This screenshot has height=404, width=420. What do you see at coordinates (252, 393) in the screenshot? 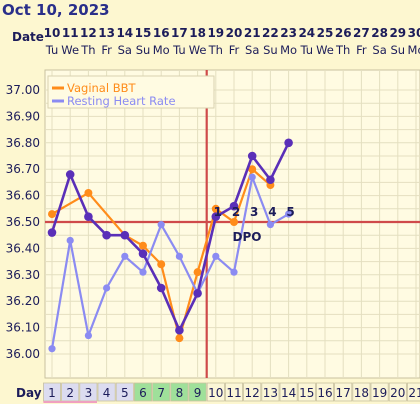
I see `cycle-day-label: 12` at bounding box center [252, 393].